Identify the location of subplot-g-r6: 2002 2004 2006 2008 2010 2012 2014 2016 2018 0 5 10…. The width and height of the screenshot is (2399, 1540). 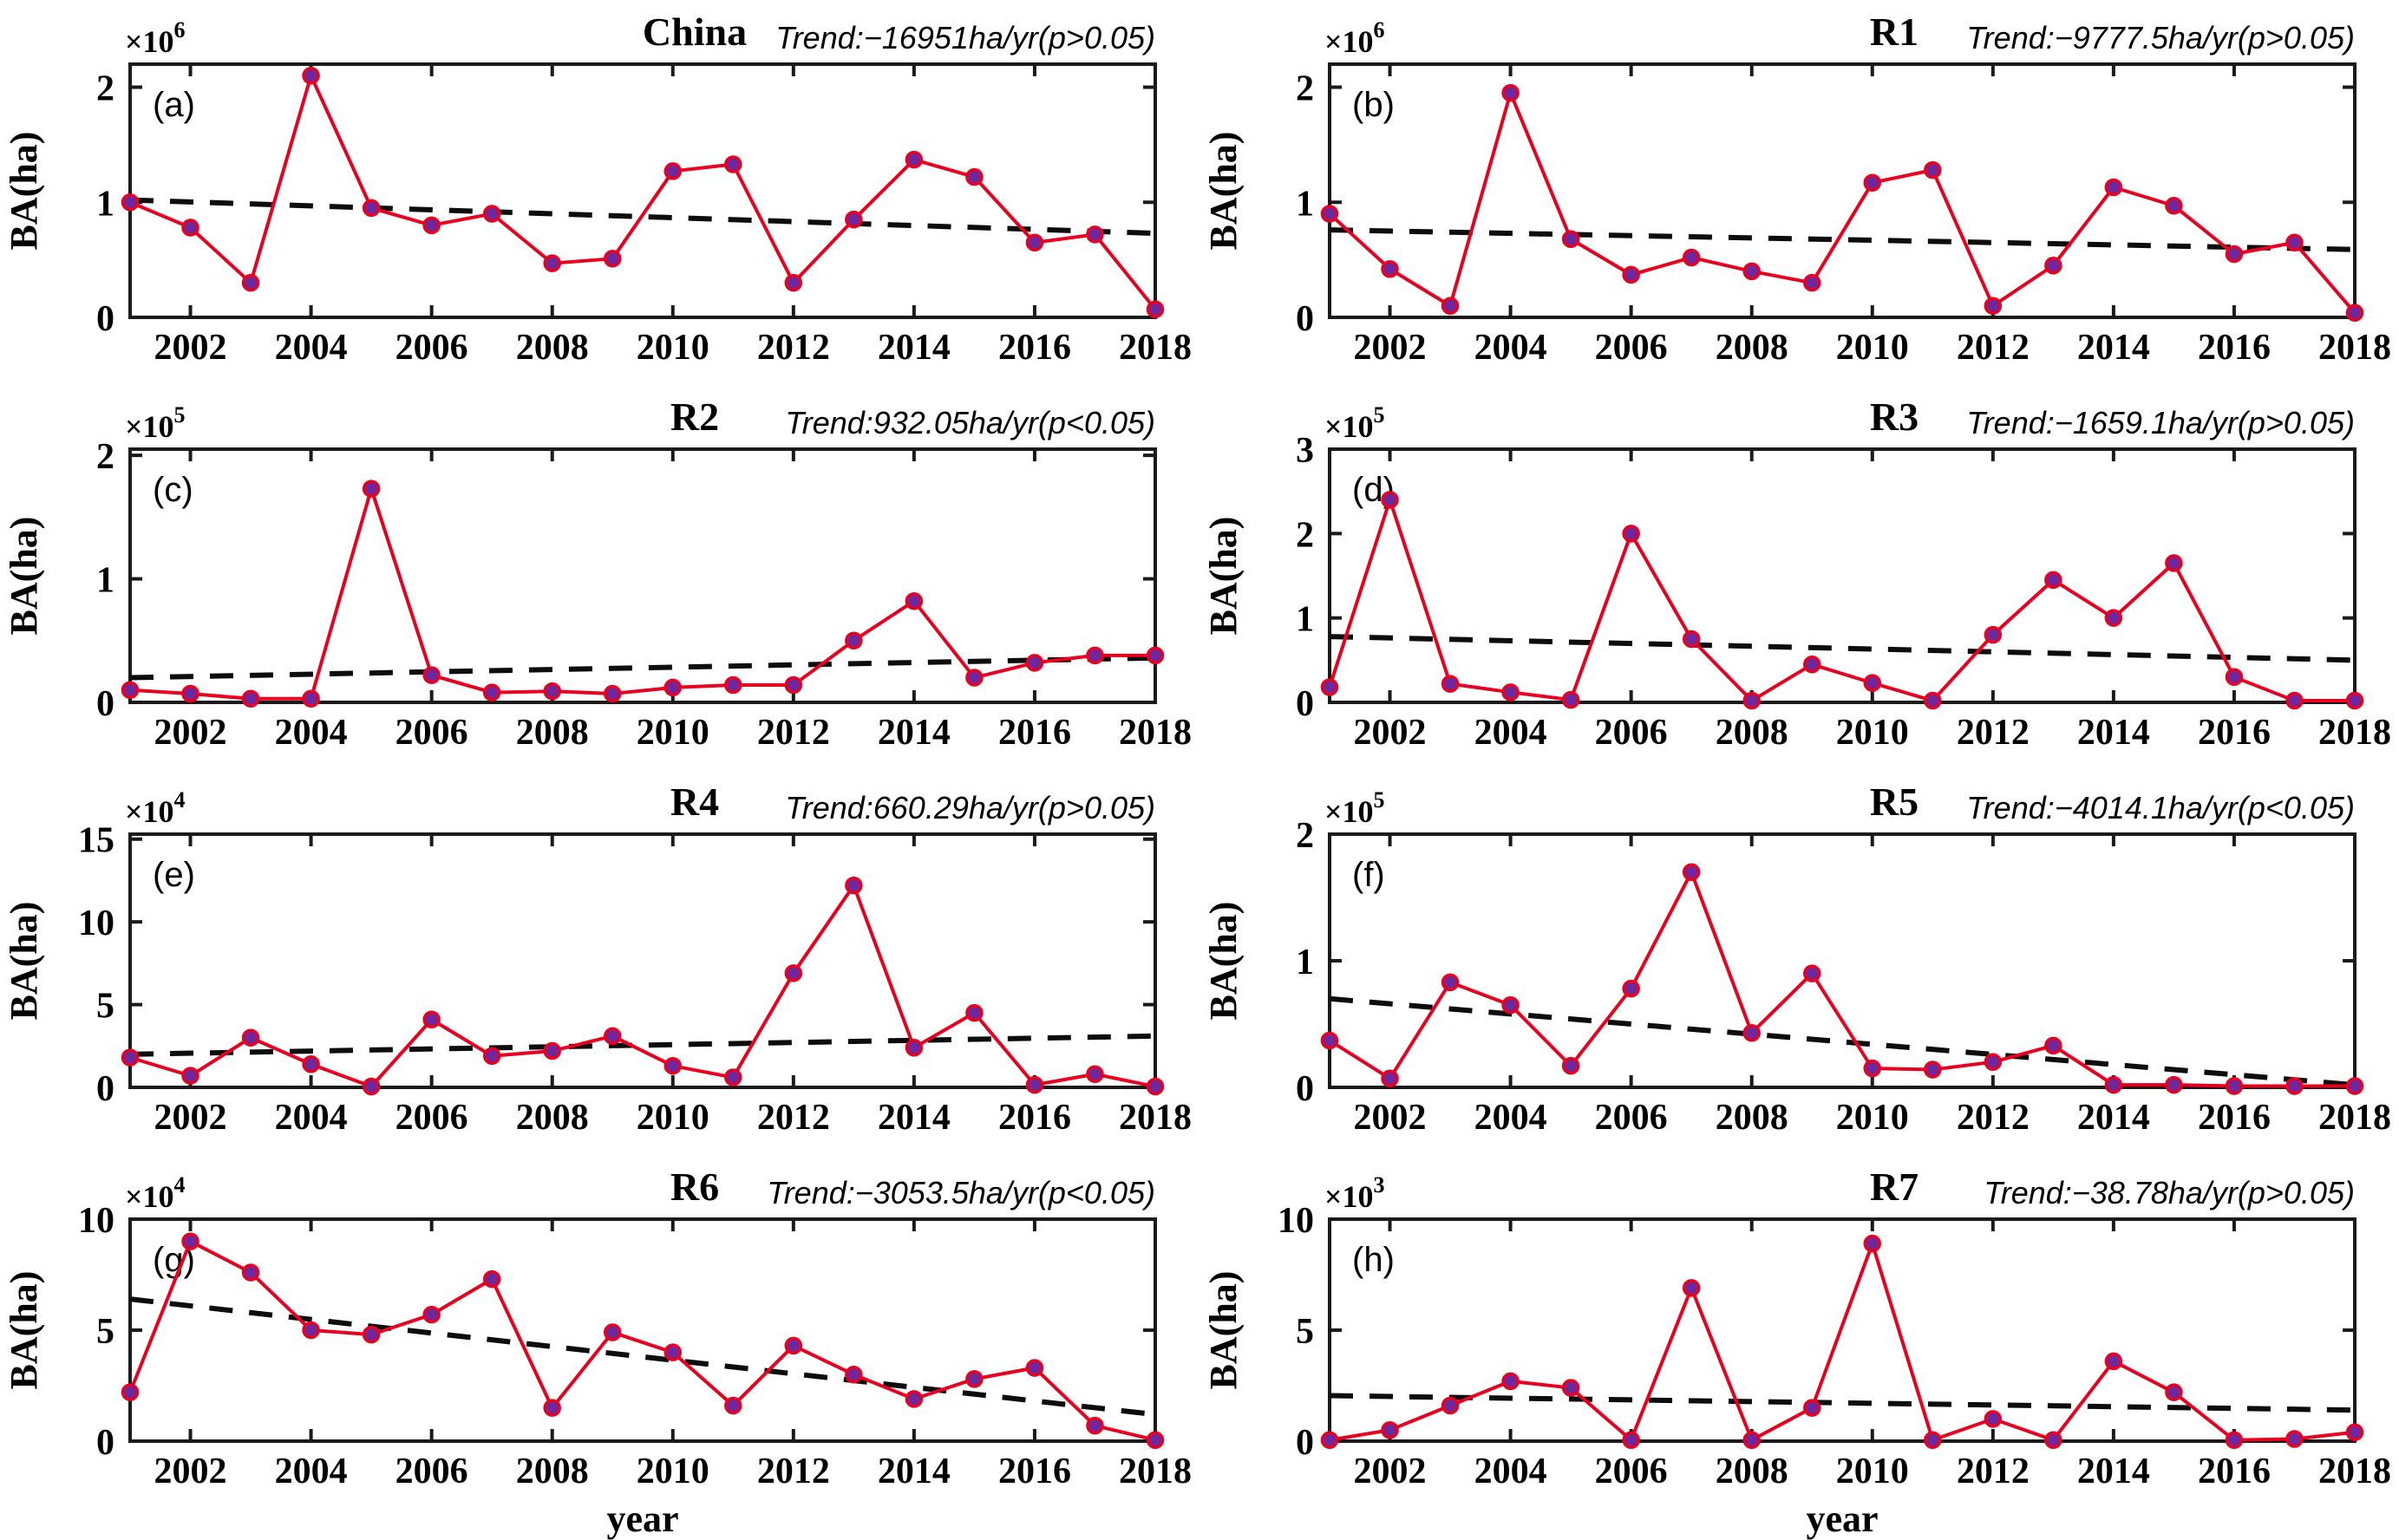
(600, 1347).